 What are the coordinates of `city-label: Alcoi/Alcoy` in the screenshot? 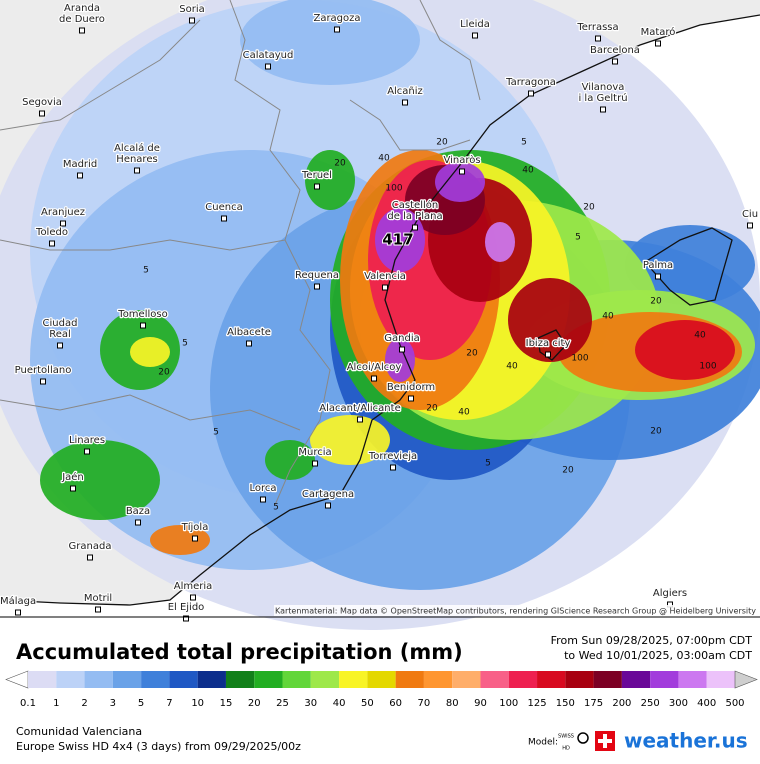 It's located at (374, 367).